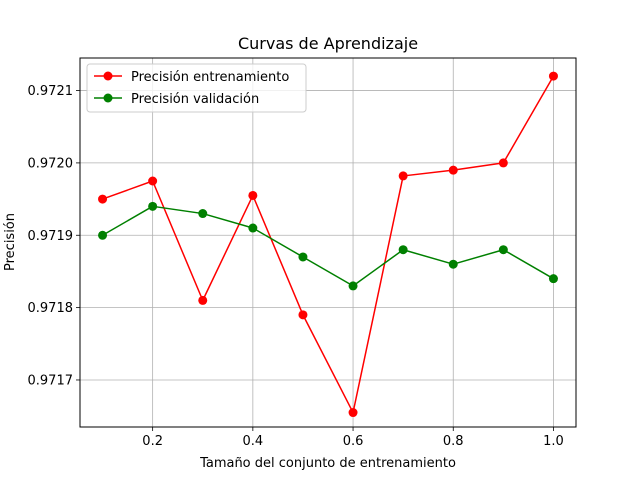  I want to click on x-axis: 0.2 0.4 0.6 0.8 1.0, so click(353, 438).